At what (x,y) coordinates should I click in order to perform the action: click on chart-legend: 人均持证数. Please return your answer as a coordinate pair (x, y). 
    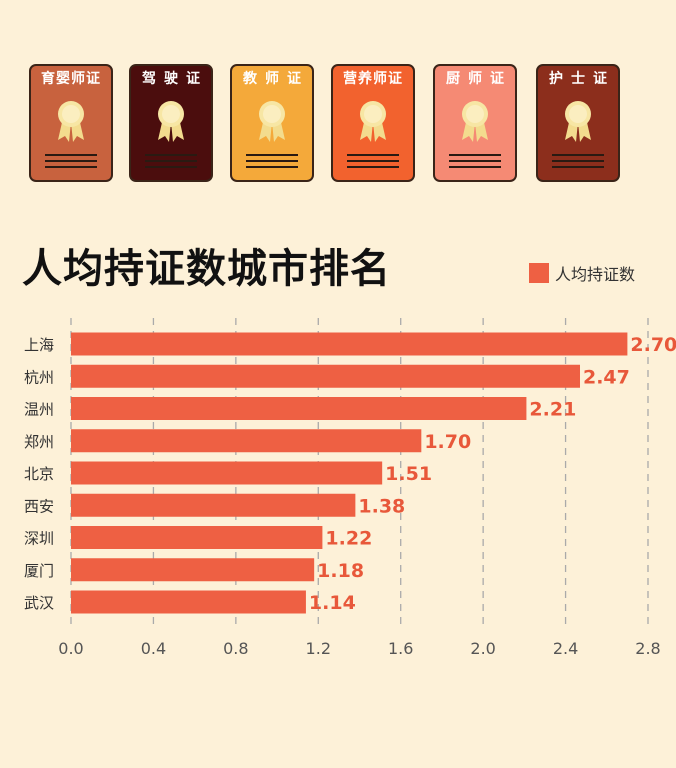
    Looking at the image, I should click on (582, 273).